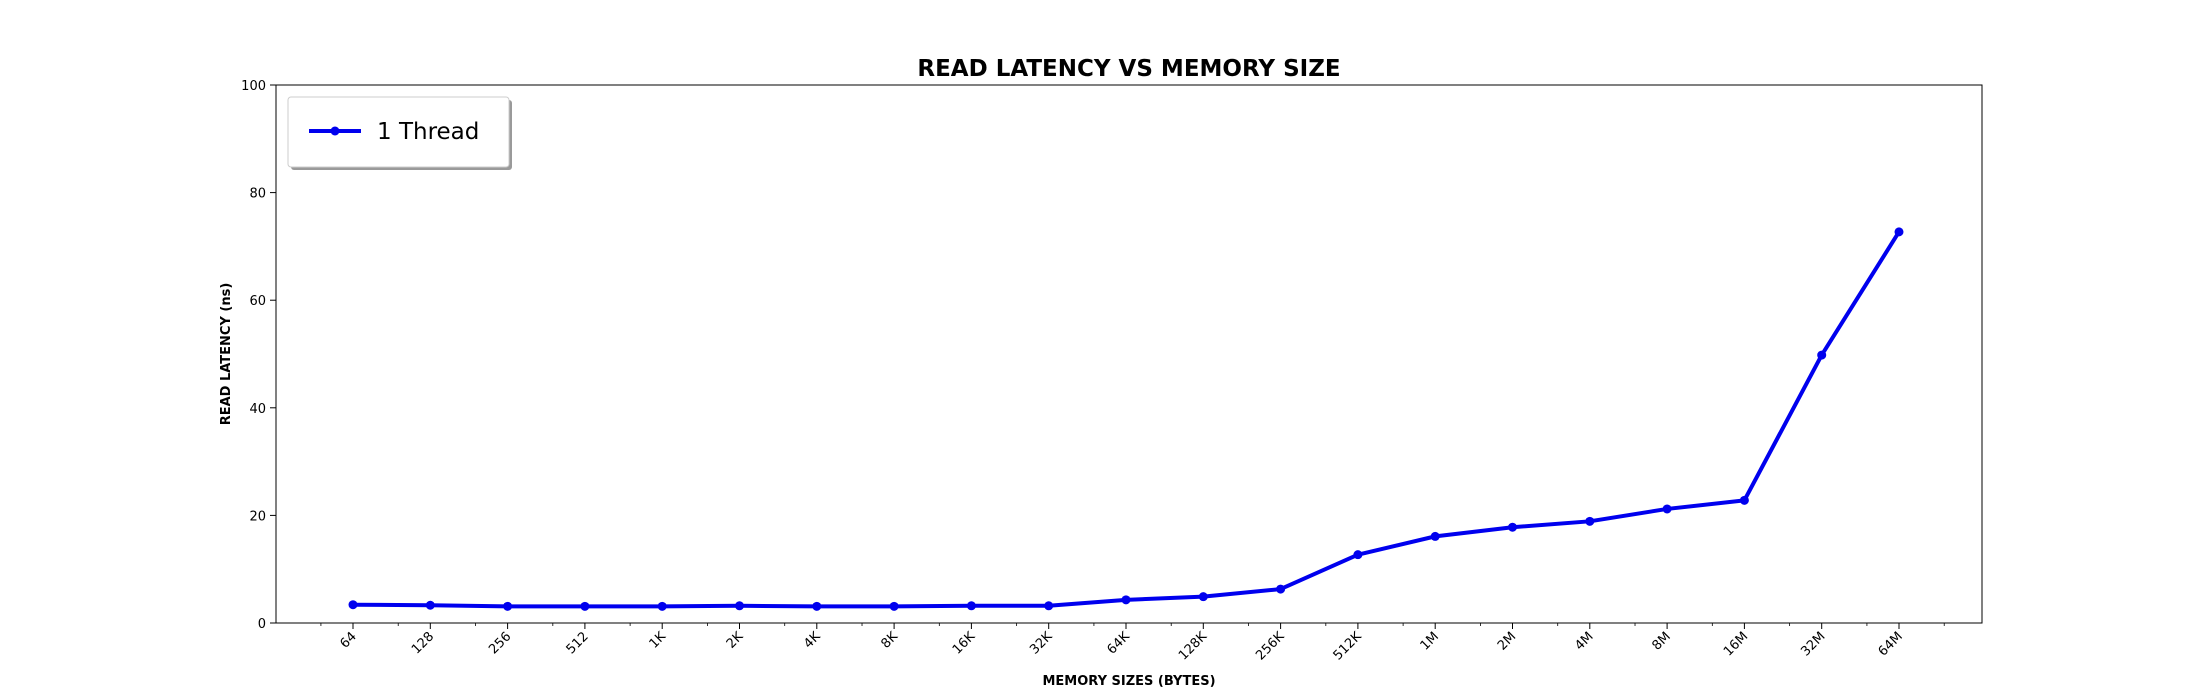 The height and width of the screenshot is (700, 2200). I want to click on y-tick-label: 40, so click(257, 409).